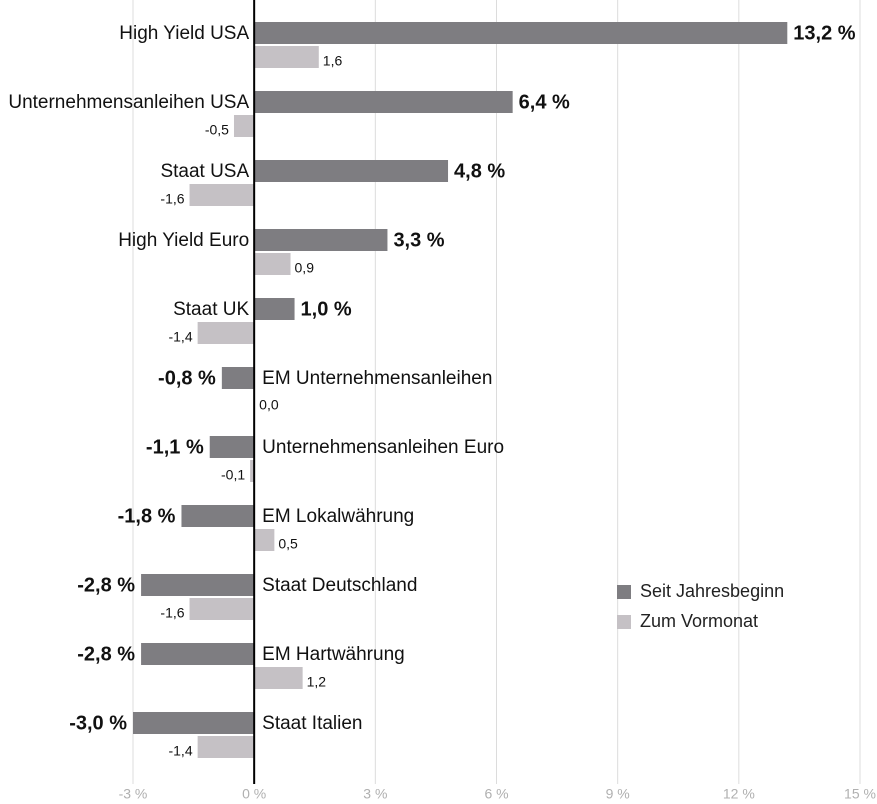 The height and width of the screenshot is (804, 877). I want to click on category-label: Staat UK, so click(211, 309).